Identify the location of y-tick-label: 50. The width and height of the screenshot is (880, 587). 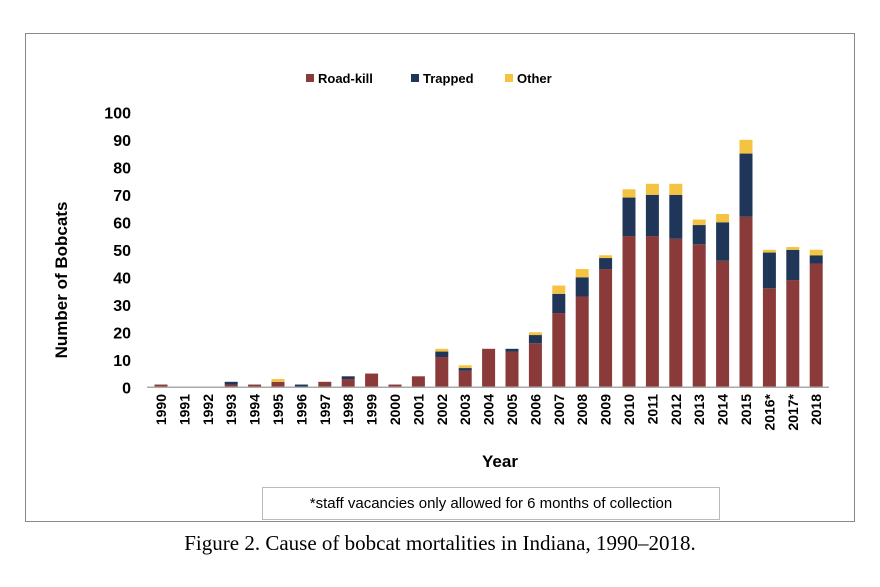
(122, 251).